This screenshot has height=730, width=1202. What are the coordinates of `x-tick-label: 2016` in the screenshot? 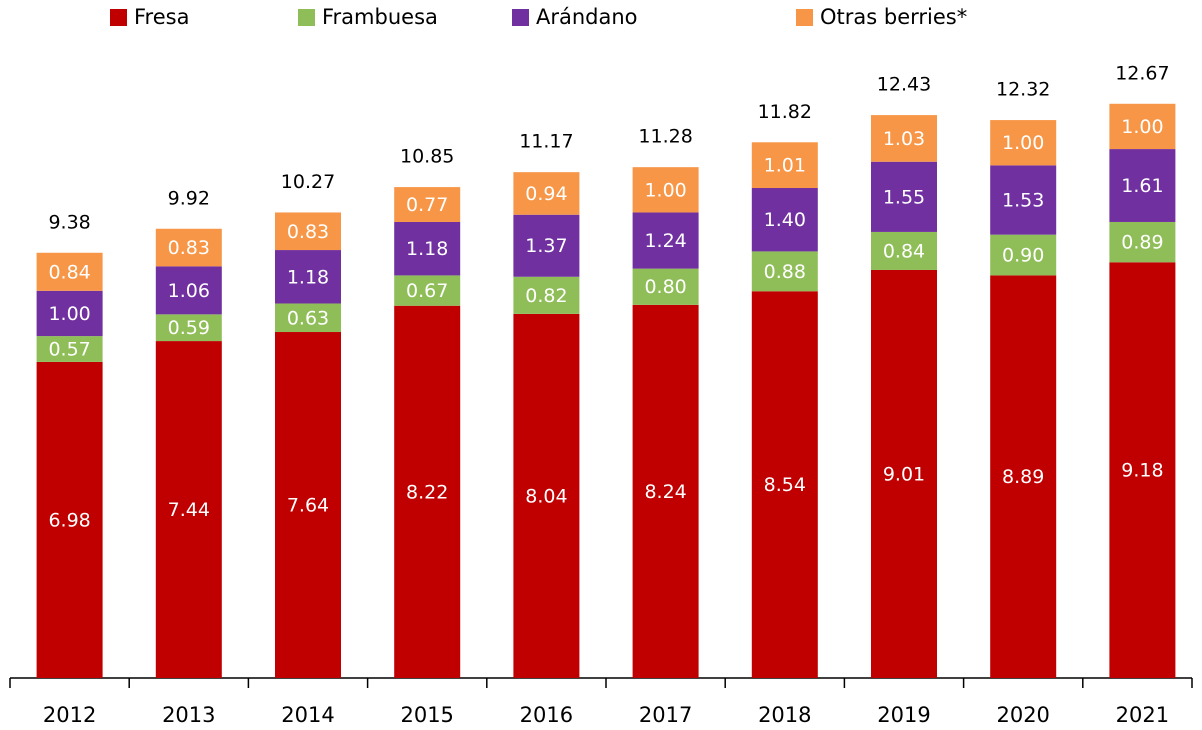 It's located at (546, 715).